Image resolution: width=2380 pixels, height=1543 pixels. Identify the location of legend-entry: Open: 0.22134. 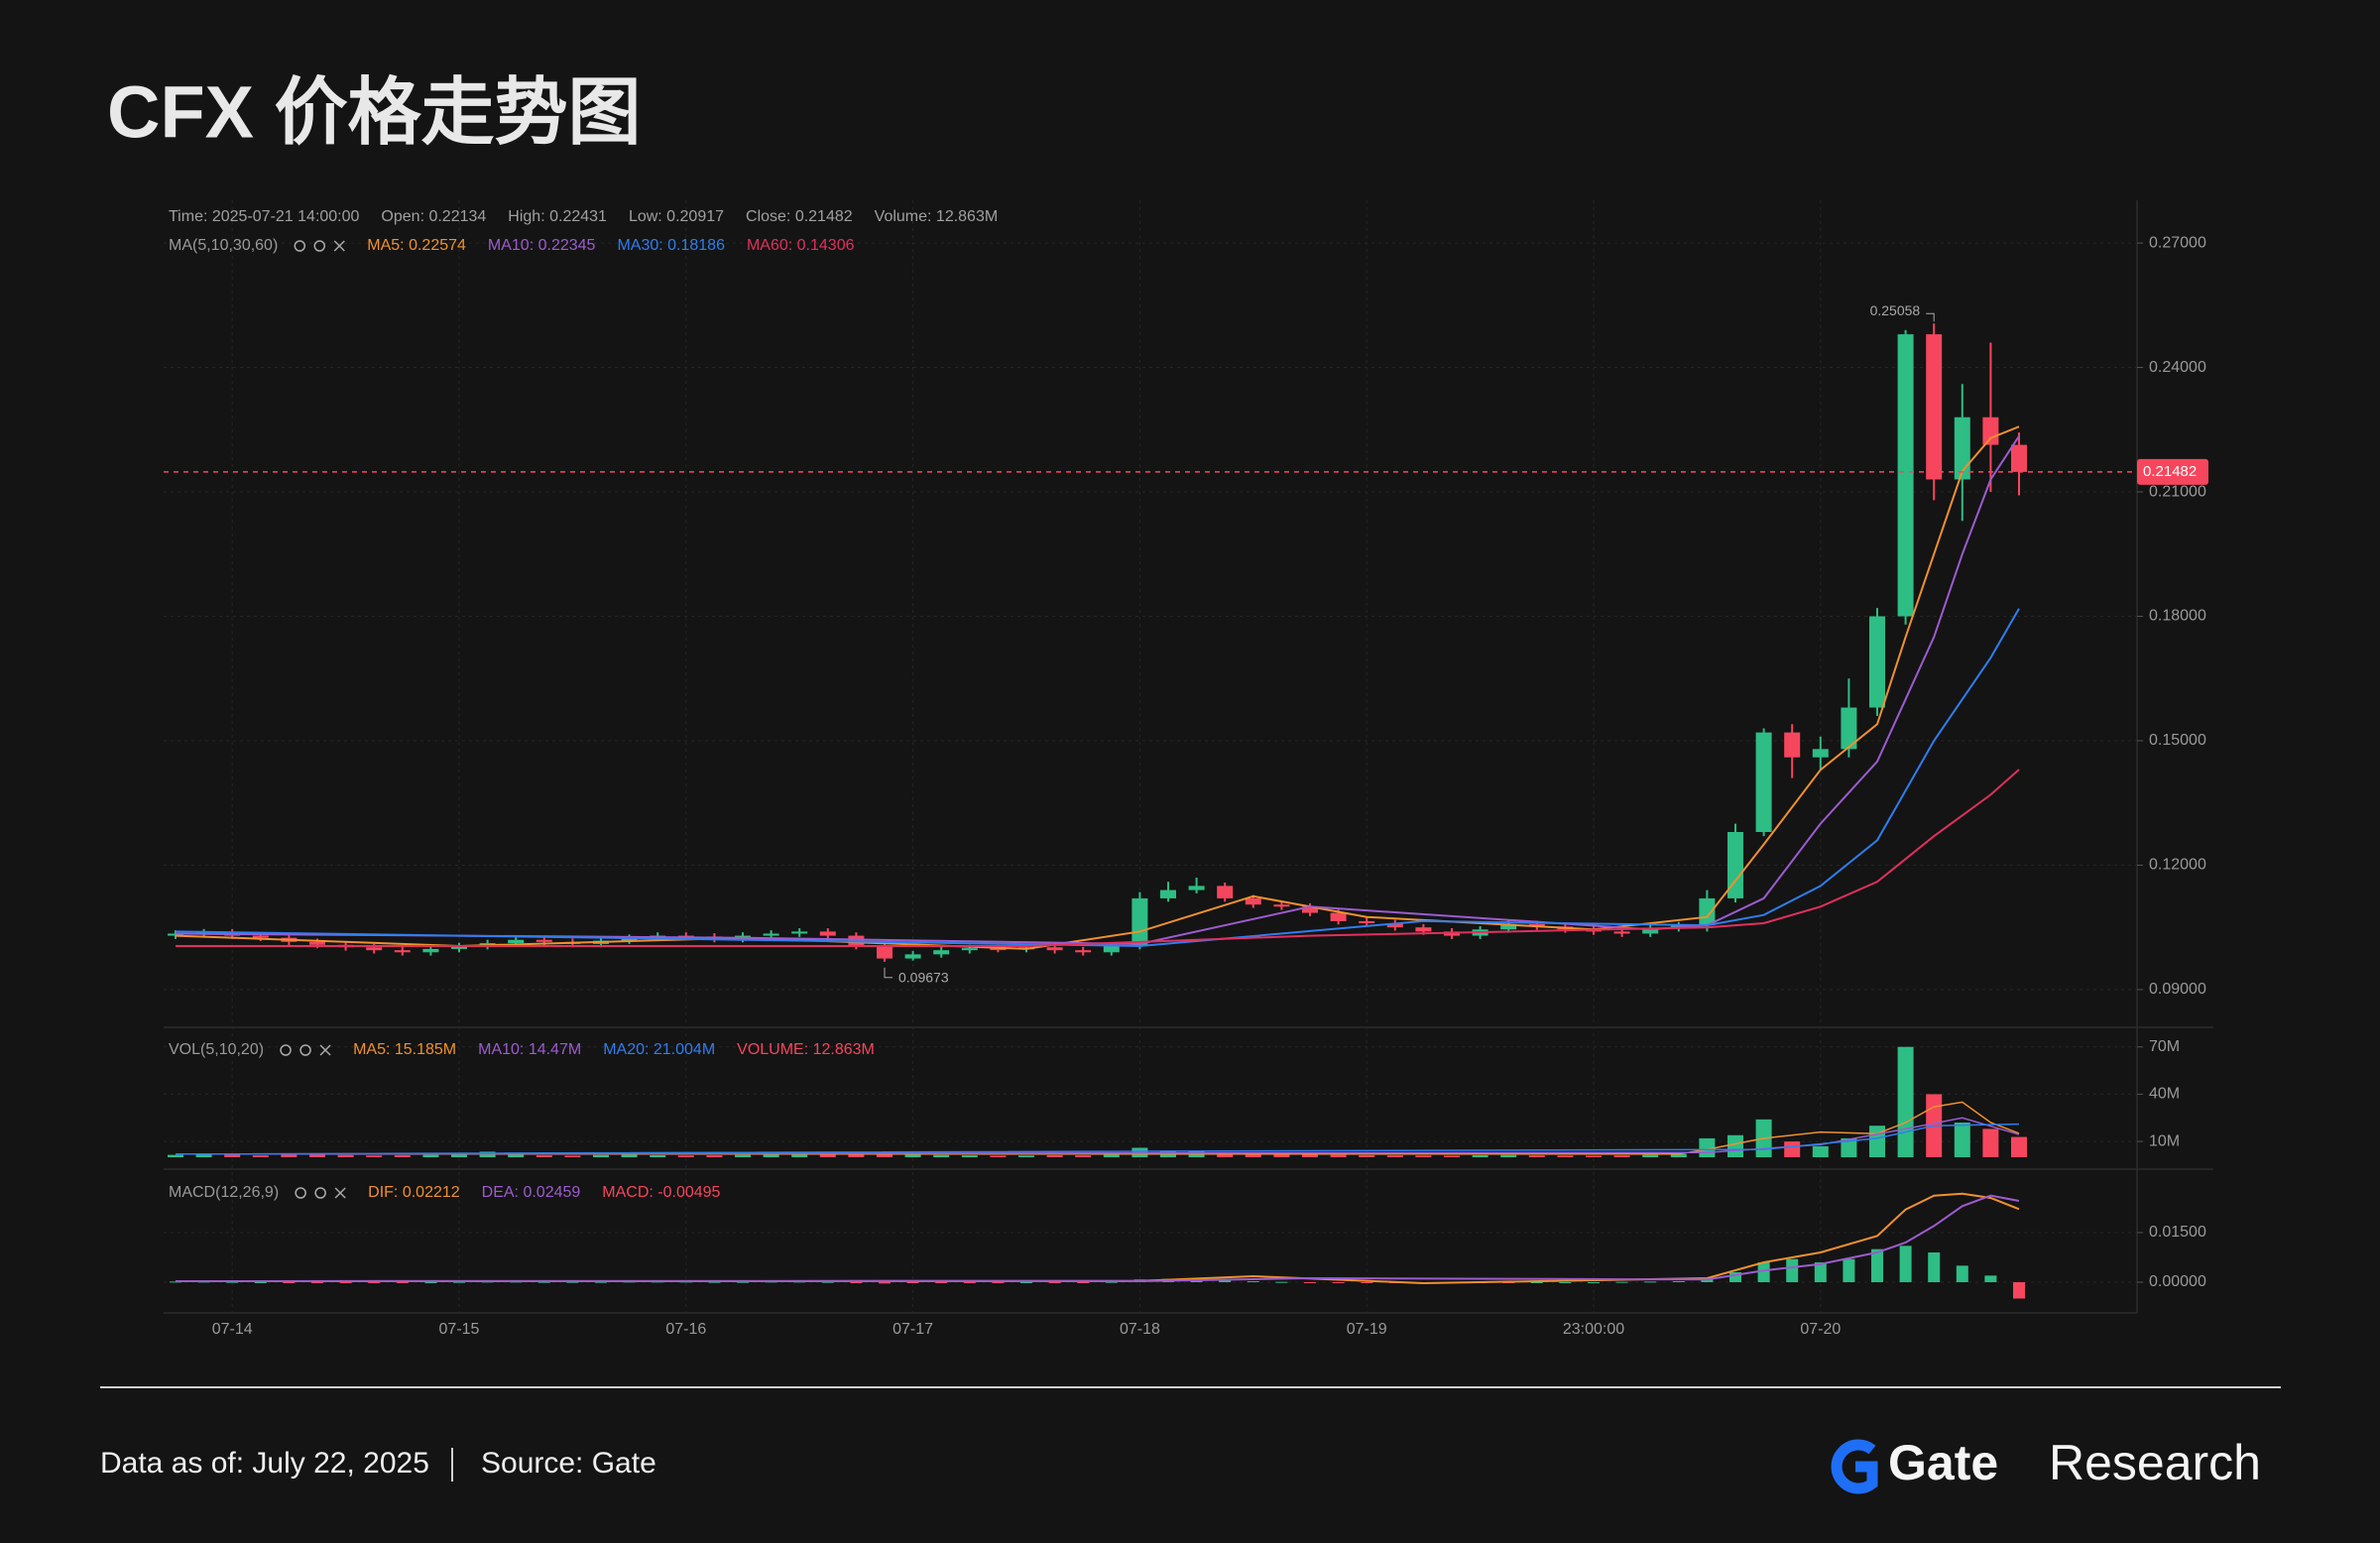
(433, 216).